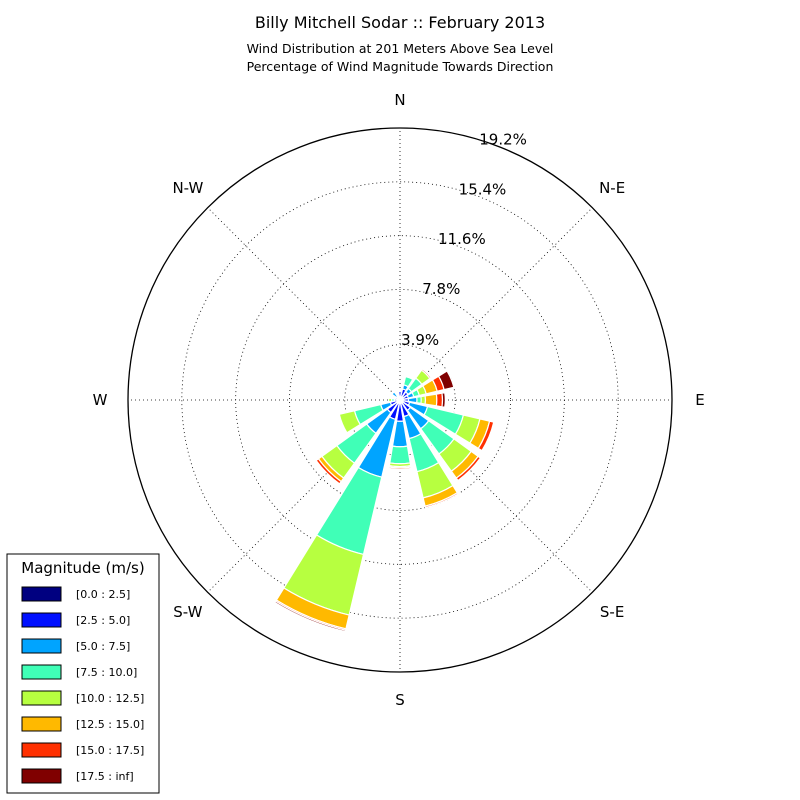  I want to click on legend-title: Magnitude (m/s), so click(82, 568).